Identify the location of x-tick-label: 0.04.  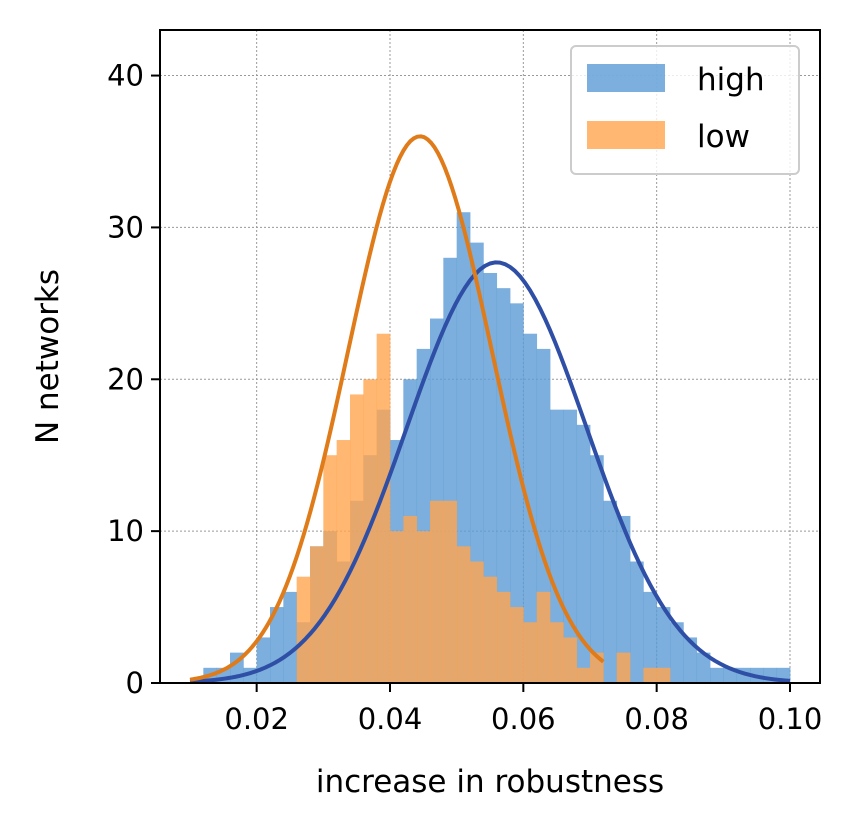
(390, 719).